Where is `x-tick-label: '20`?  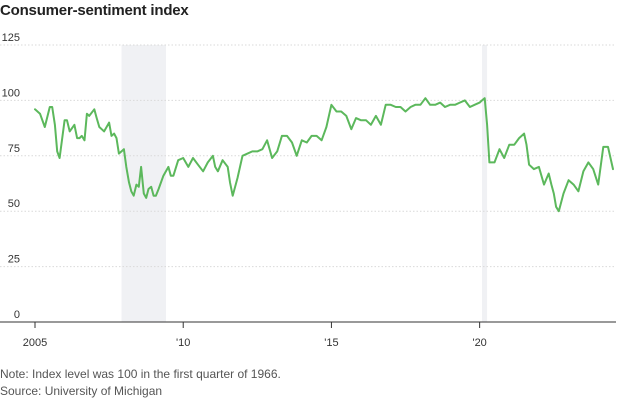
x-tick-label: '20 is located at coordinates (479, 343).